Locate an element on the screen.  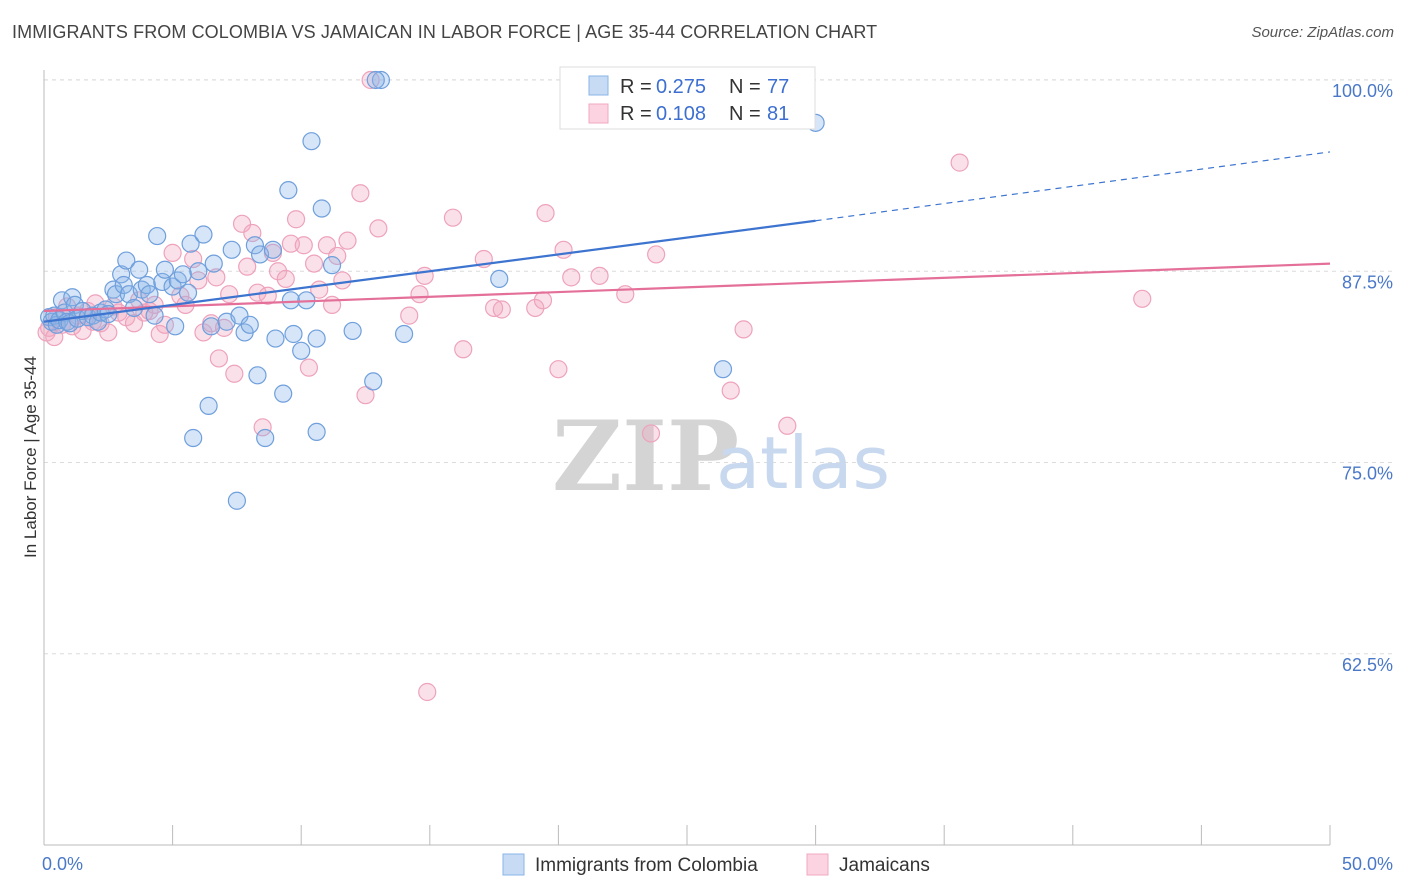
legend-box: R = 0.275 N = 77 R = 0.108 N = 81 is located at coordinates (687, 98).